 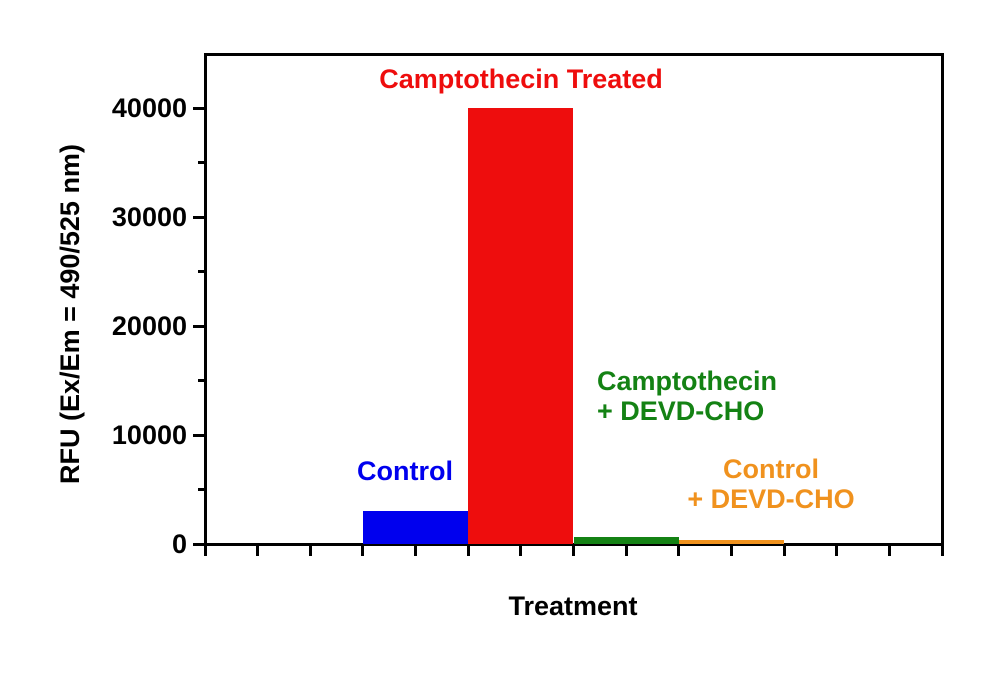 I want to click on annotation-camptothecin-devd-cho: Camptothecin + DEVD-CHO, so click(x=687, y=396).